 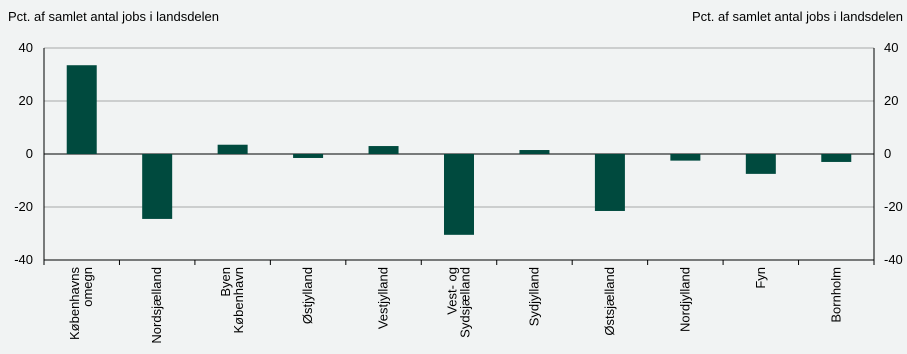 I want to click on x-tick-label-line: Sydjylland, so click(x=533, y=296).